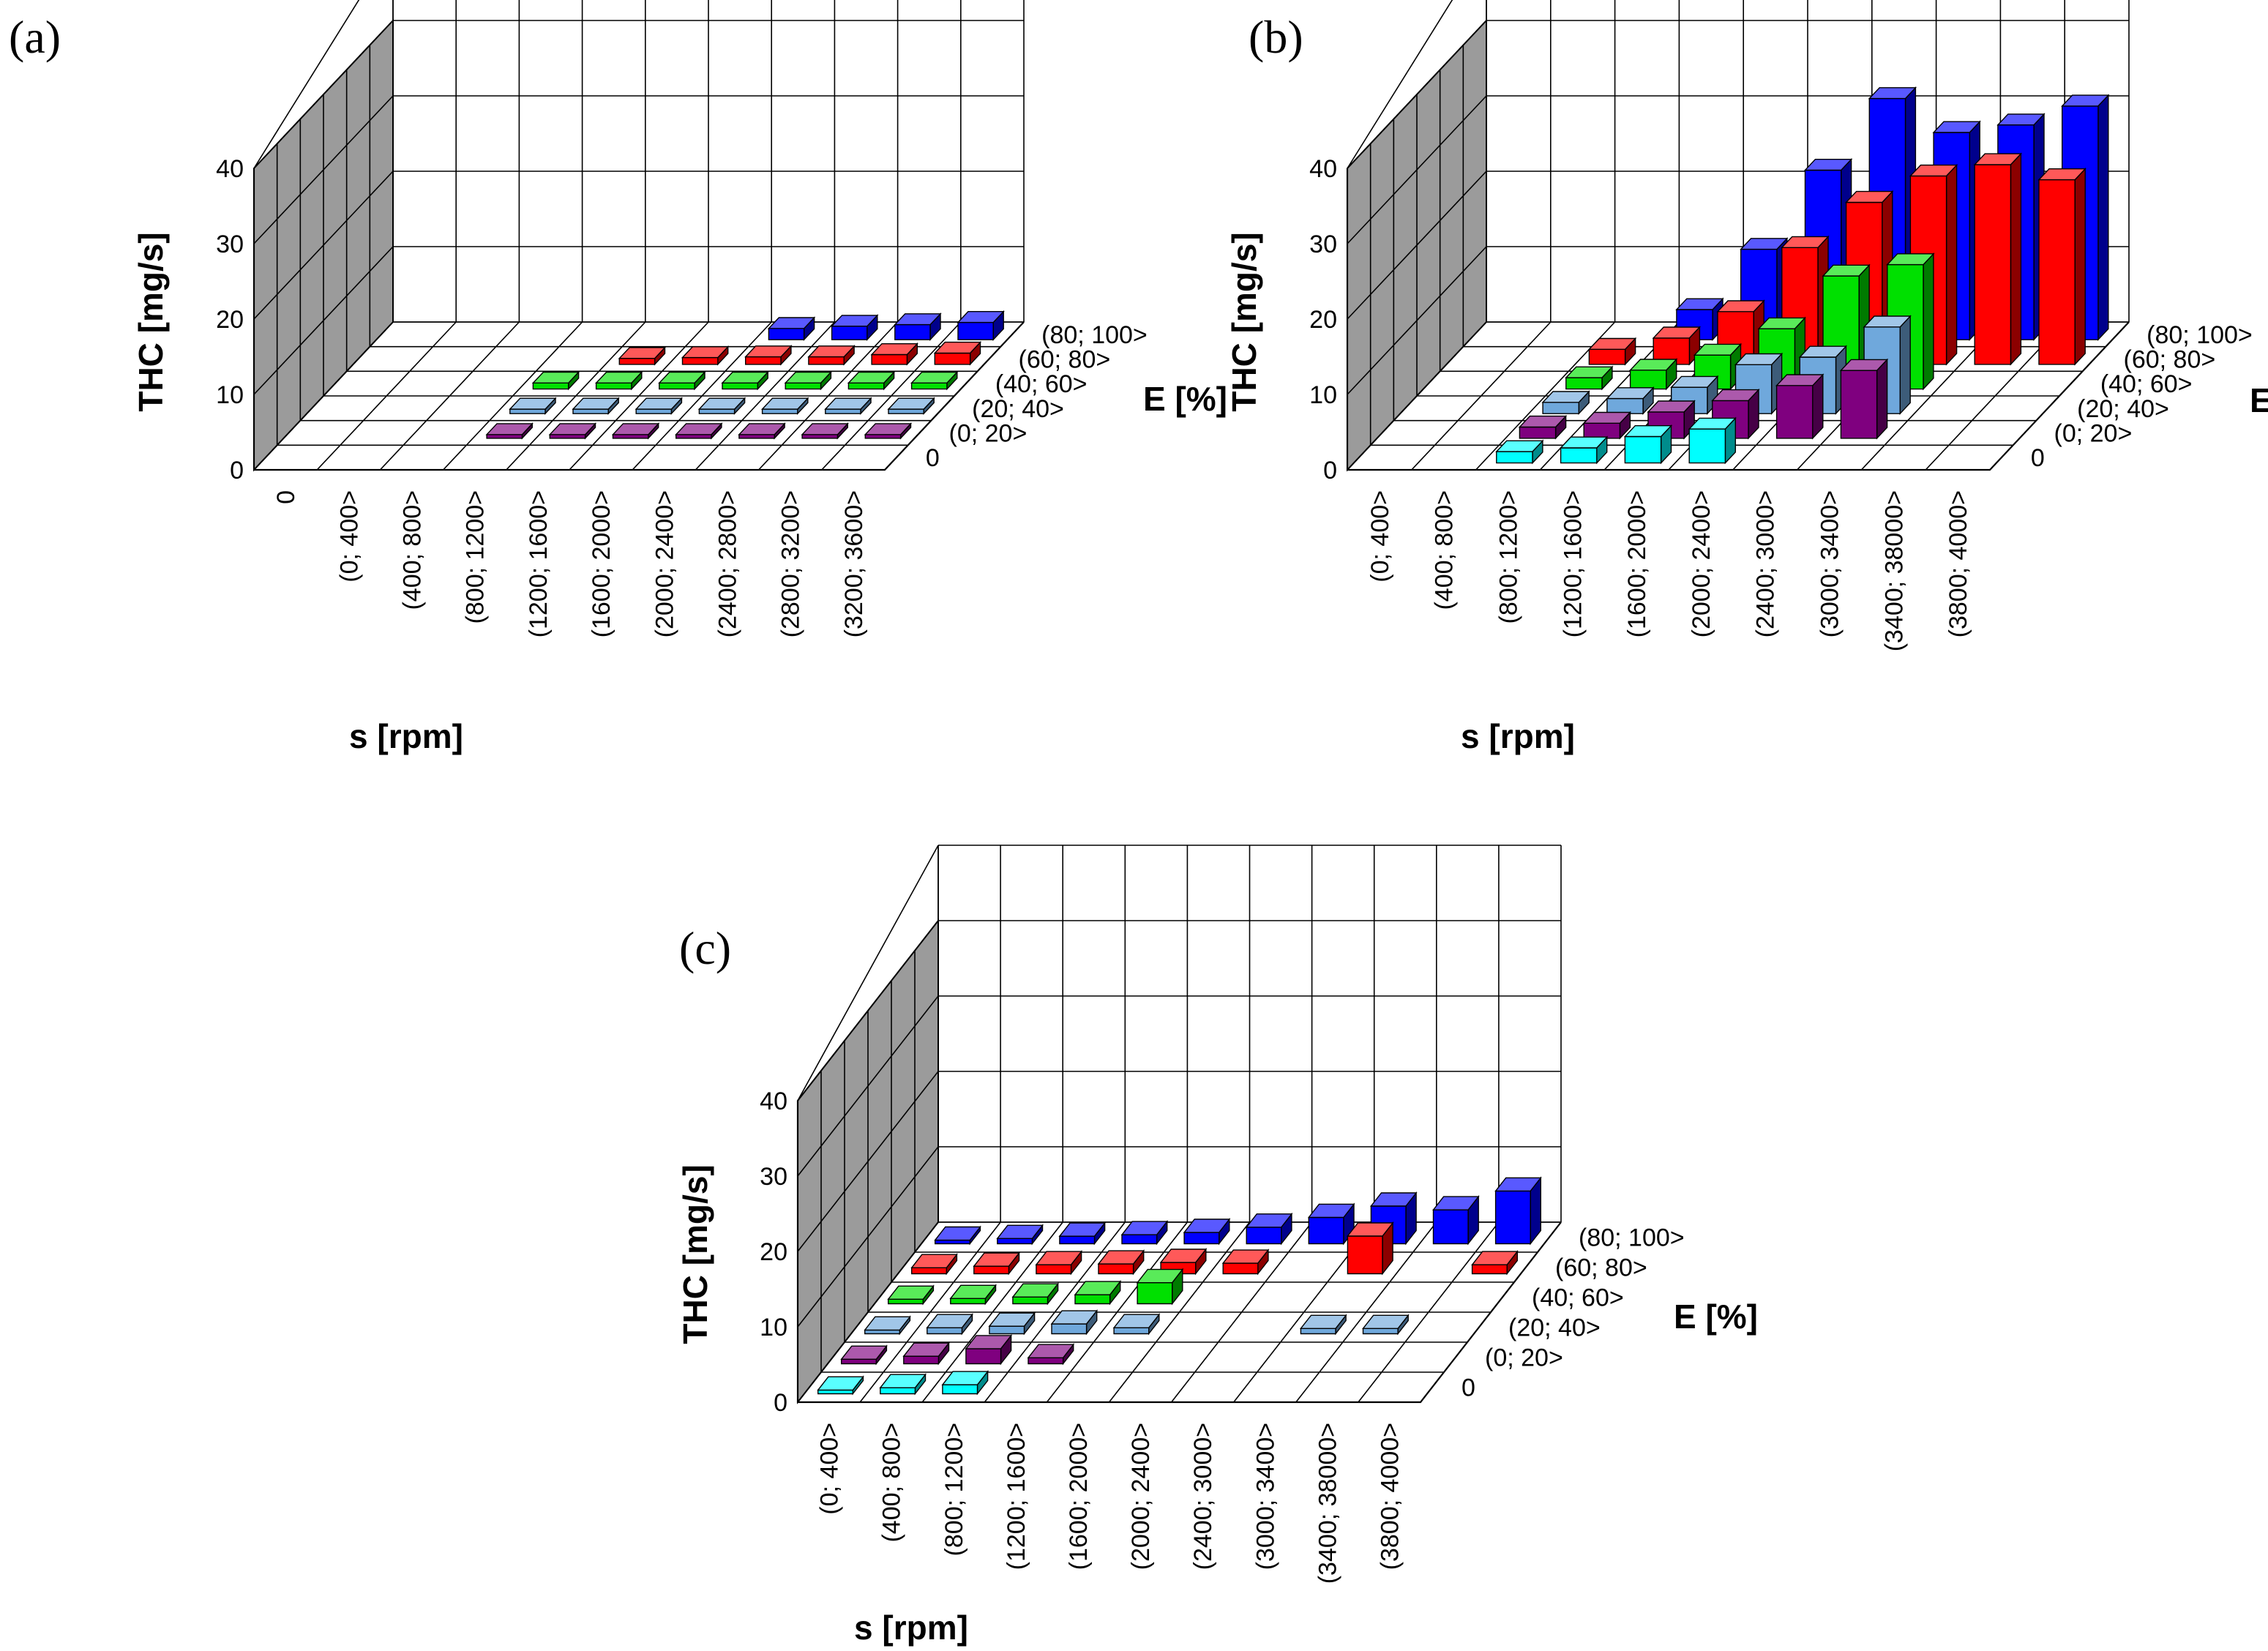 The image size is (2268, 1651). What do you see at coordinates (1203, 1496) in the screenshot?
I see `x-tick-label: (2400; 3000>` at bounding box center [1203, 1496].